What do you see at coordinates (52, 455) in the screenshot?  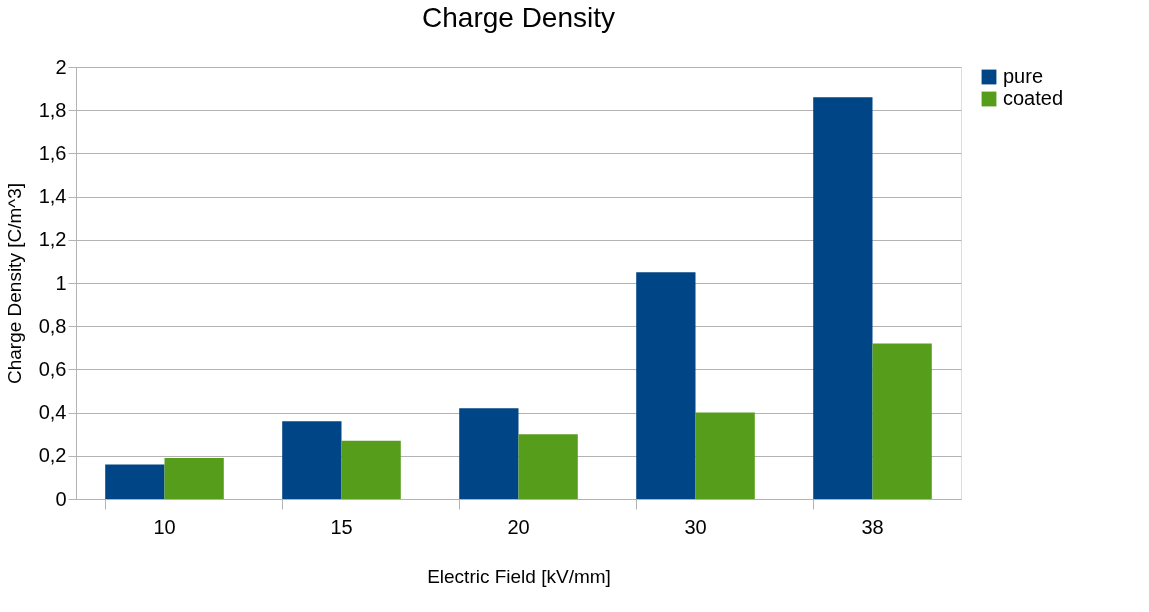 I see `y-tick-label: 0,2` at bounding box center [52, 455].